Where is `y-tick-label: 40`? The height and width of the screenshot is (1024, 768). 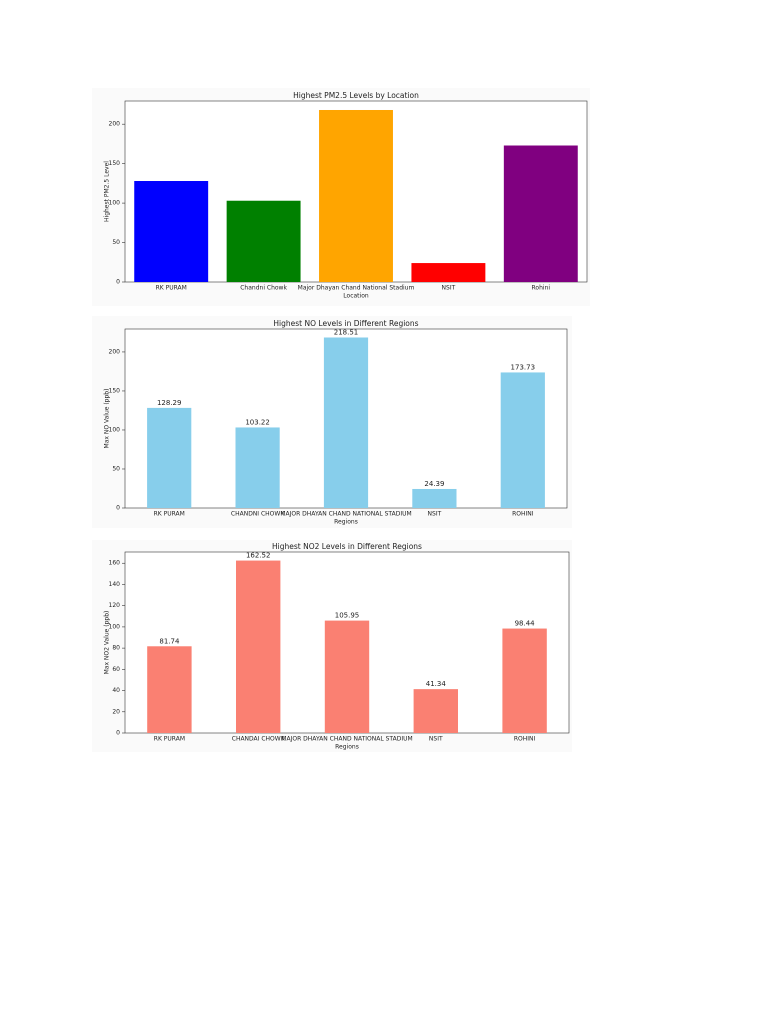 y-tick-label: 40 is located at coordinates (116, 690).